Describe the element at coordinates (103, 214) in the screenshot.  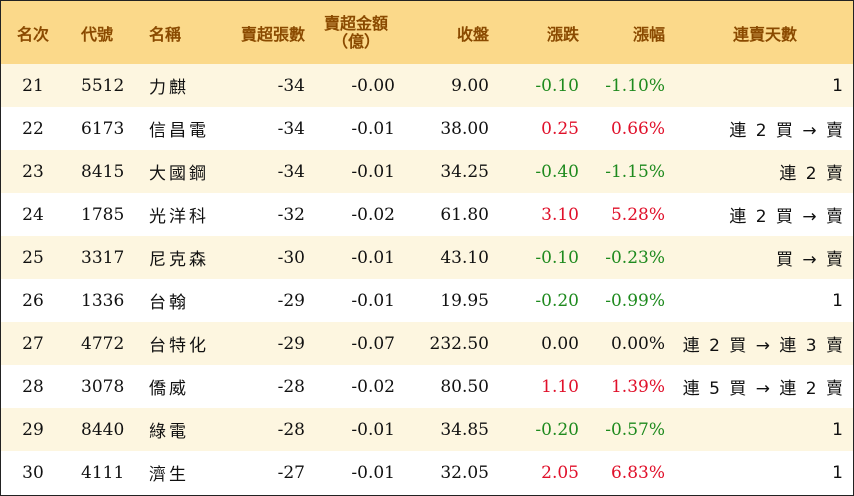
I see `cell-code: 1785` at that location.